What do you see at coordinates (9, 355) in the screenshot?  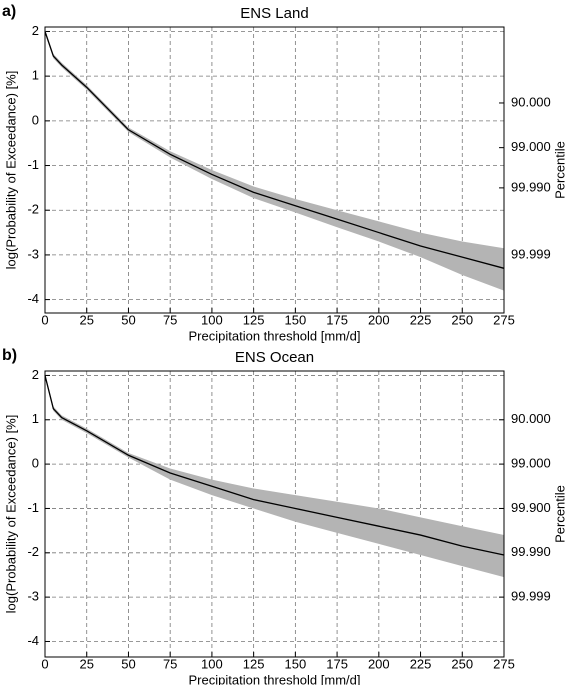 I see `panel-label: b)` at bounding box center [9, 355].